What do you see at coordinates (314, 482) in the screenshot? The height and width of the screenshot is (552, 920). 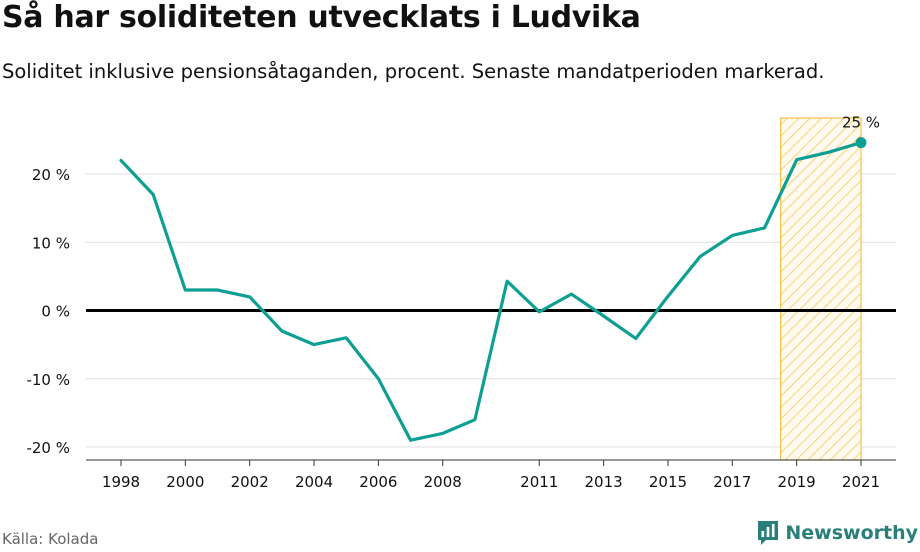 I see `x-tick-label: 2004` at bounding box center [314, 482].